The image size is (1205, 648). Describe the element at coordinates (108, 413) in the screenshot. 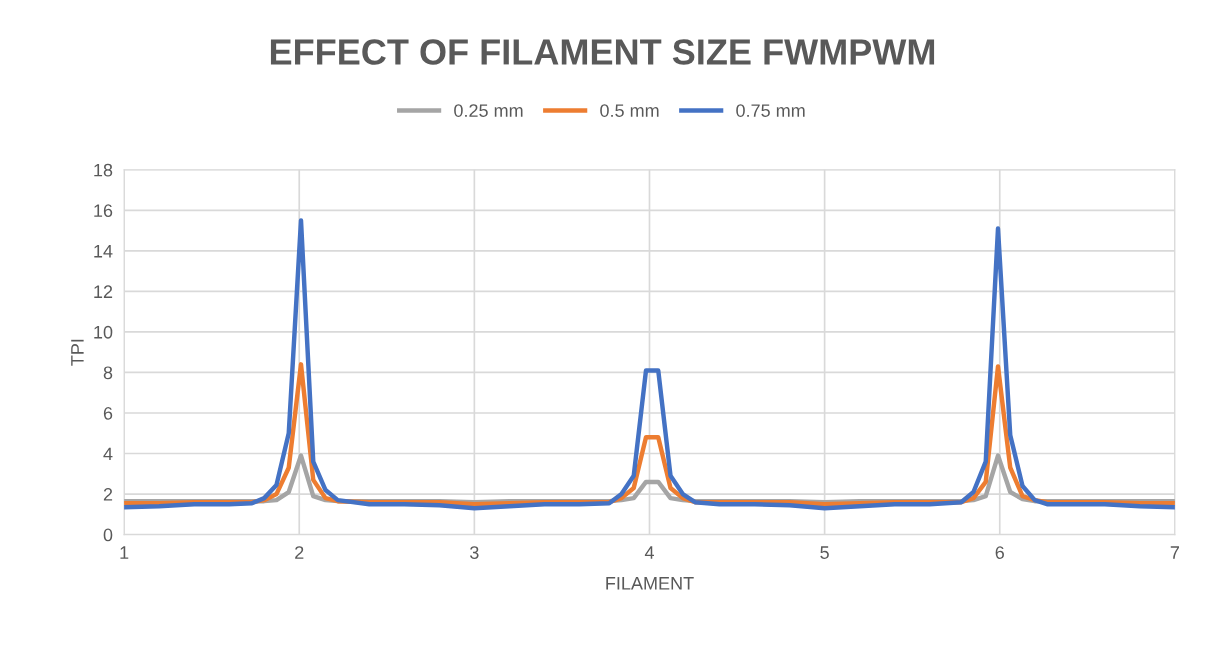

I see `y-tick-label: 6` at that location.